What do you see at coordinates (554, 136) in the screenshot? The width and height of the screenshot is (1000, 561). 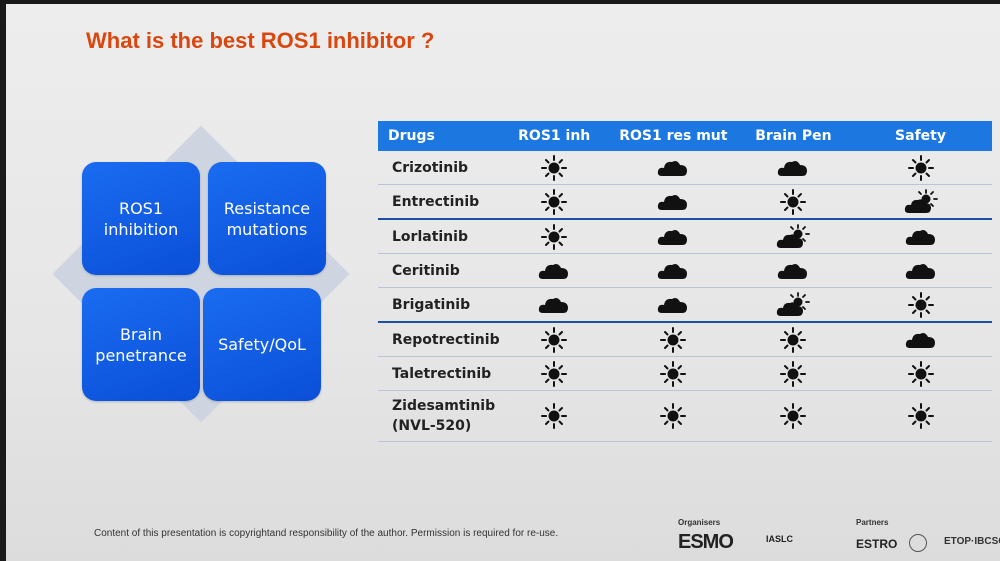 I see `header-ros1-inh: ROS1 inh` at bounding box center [554, 136].